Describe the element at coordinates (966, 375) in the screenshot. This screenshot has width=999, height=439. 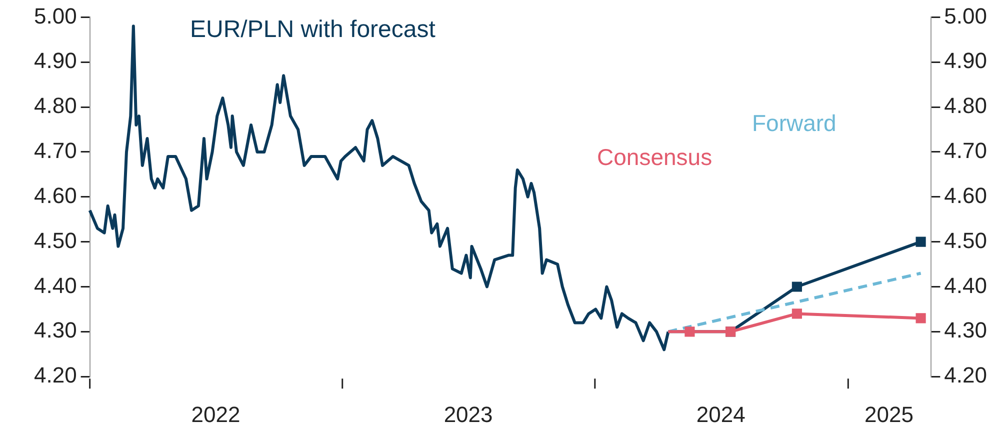
I see `y2-tick-label: 4.20` at that location.